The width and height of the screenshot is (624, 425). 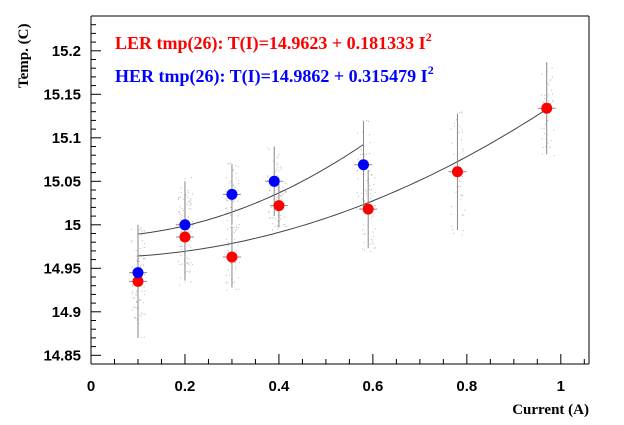 I want to click on ler-fit-equation-exponent: 2, so click(x=429, y=37).